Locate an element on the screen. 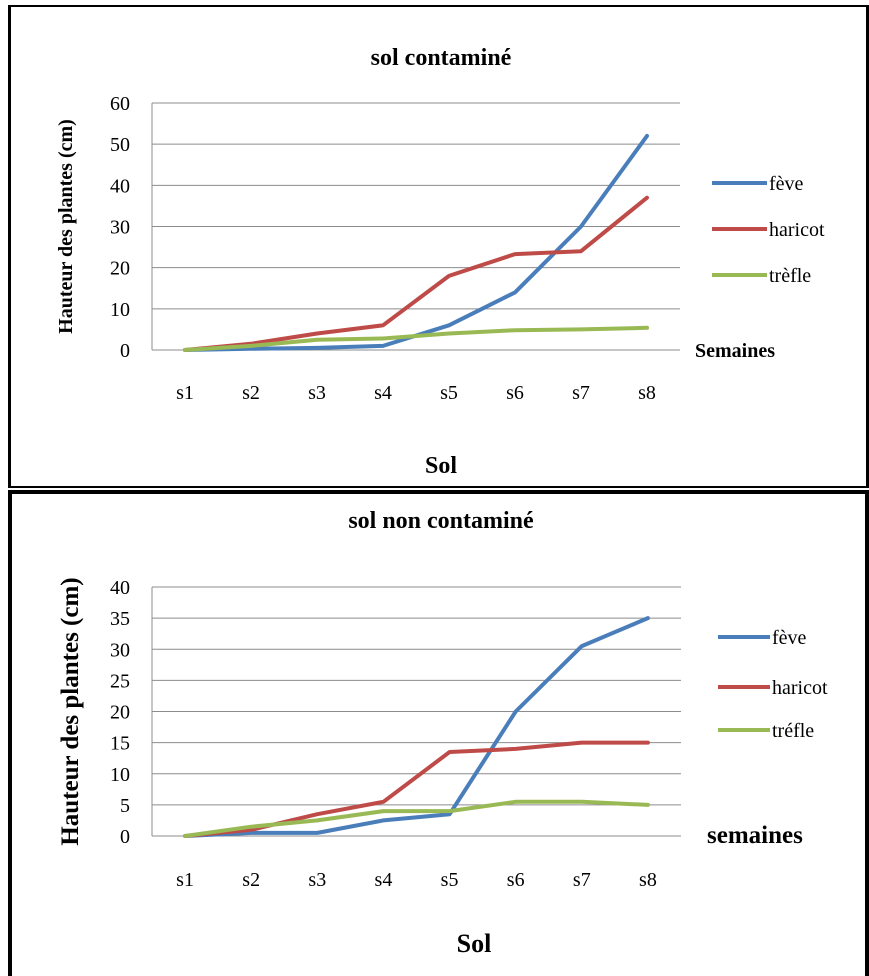 The height and width of the screenshot is (976, 869). legend-label: trèfle is located at coordinates (790, 276).